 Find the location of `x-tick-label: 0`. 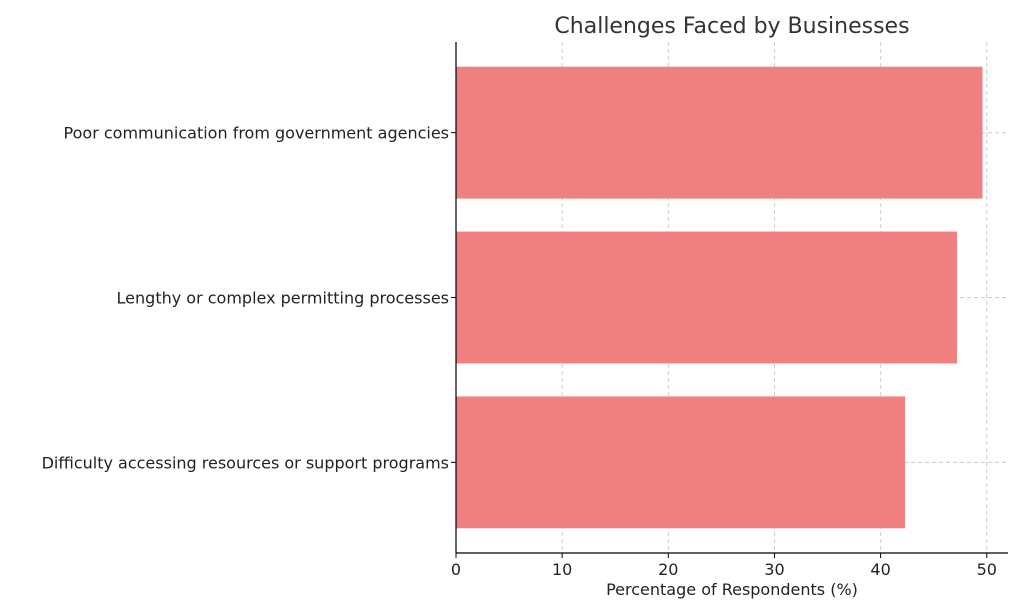

x-tick-label: 0 is located at coordinates (456, 569).